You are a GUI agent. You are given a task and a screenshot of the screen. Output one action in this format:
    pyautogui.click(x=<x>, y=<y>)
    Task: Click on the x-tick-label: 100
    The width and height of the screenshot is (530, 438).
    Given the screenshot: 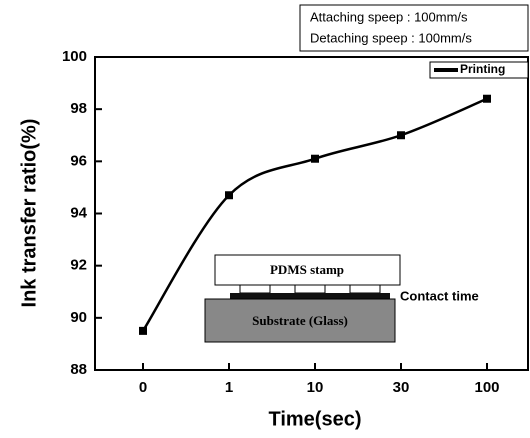 What is the action you would take?
    pyautogui.click(x=486, y=387)
    